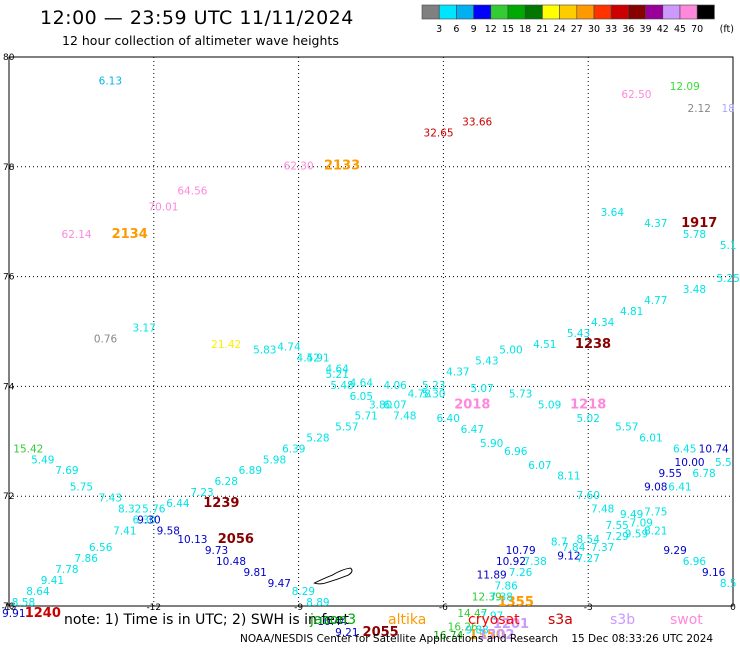 The width and height of the screenshot is (740, 650). Describe the element at coordinates (299, 167) in the screenshot. I see `wave-height-label: 62.30` at that location.